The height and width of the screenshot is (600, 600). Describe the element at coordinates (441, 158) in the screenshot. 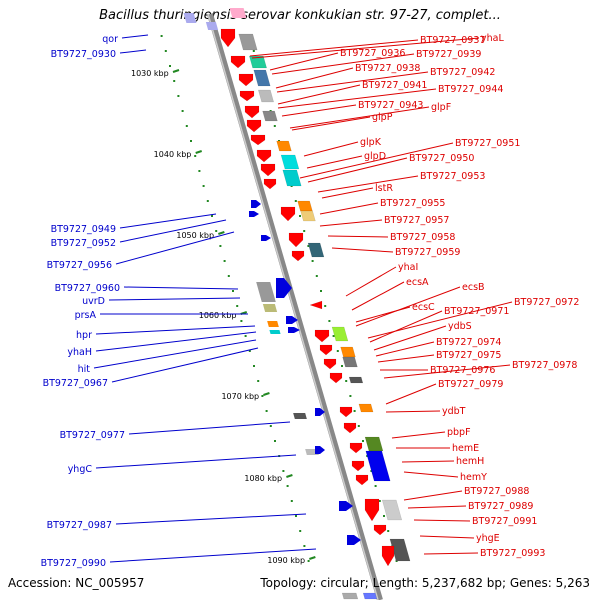

I see `right-gene-label: BT9727_0950` at that location.